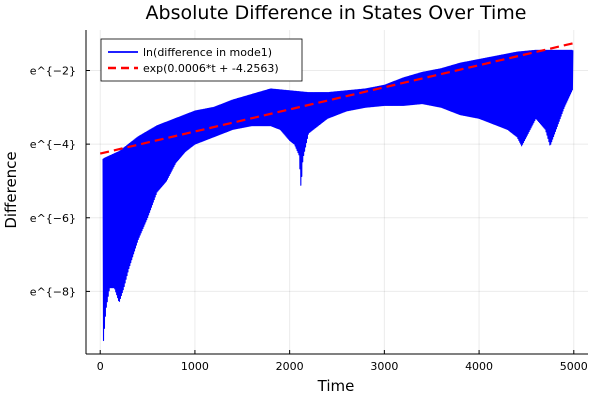 The height and width of the screenshot is (400, 600). Describe the element at coordinates (290, 366) in the screenshot. I see `x-tick-label: 2000` at that location.